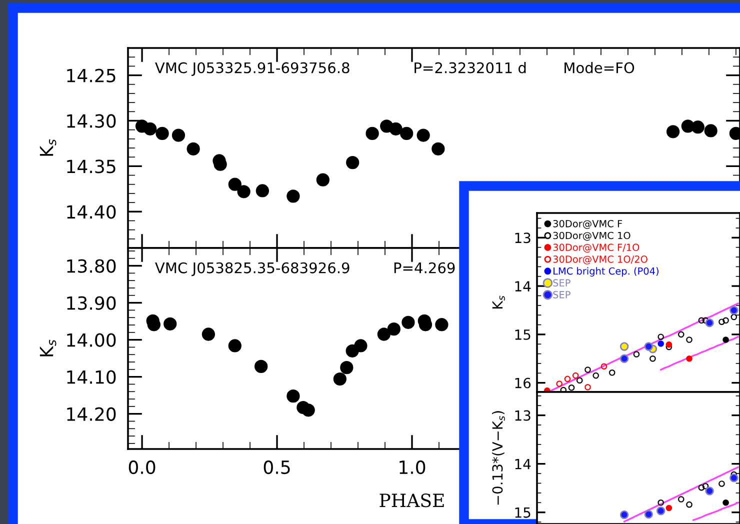  Describe the element at coordinates (591, 236) in the screenshot. I see `legend-label: 30Dor@VMC 1O` at that location.